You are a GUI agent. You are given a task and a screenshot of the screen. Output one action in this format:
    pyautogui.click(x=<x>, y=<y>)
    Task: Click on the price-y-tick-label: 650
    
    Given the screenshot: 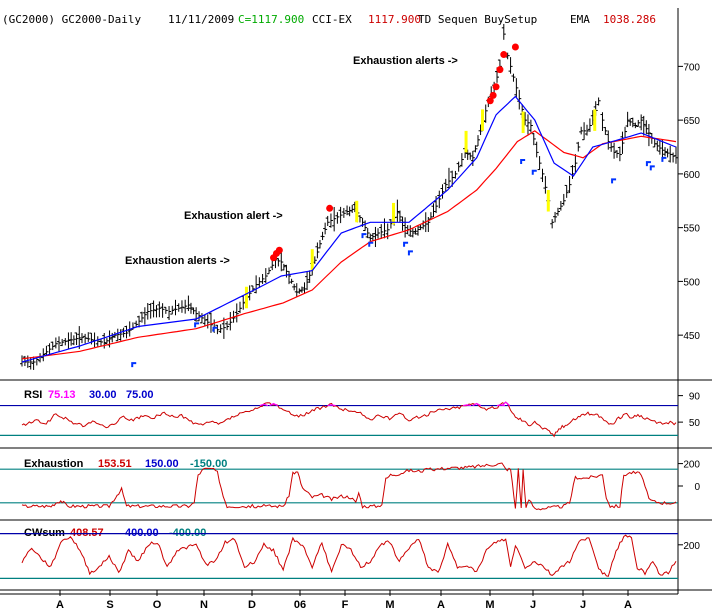 What is the action you would take?
    pyautogui.click(x=691, y=121)
    